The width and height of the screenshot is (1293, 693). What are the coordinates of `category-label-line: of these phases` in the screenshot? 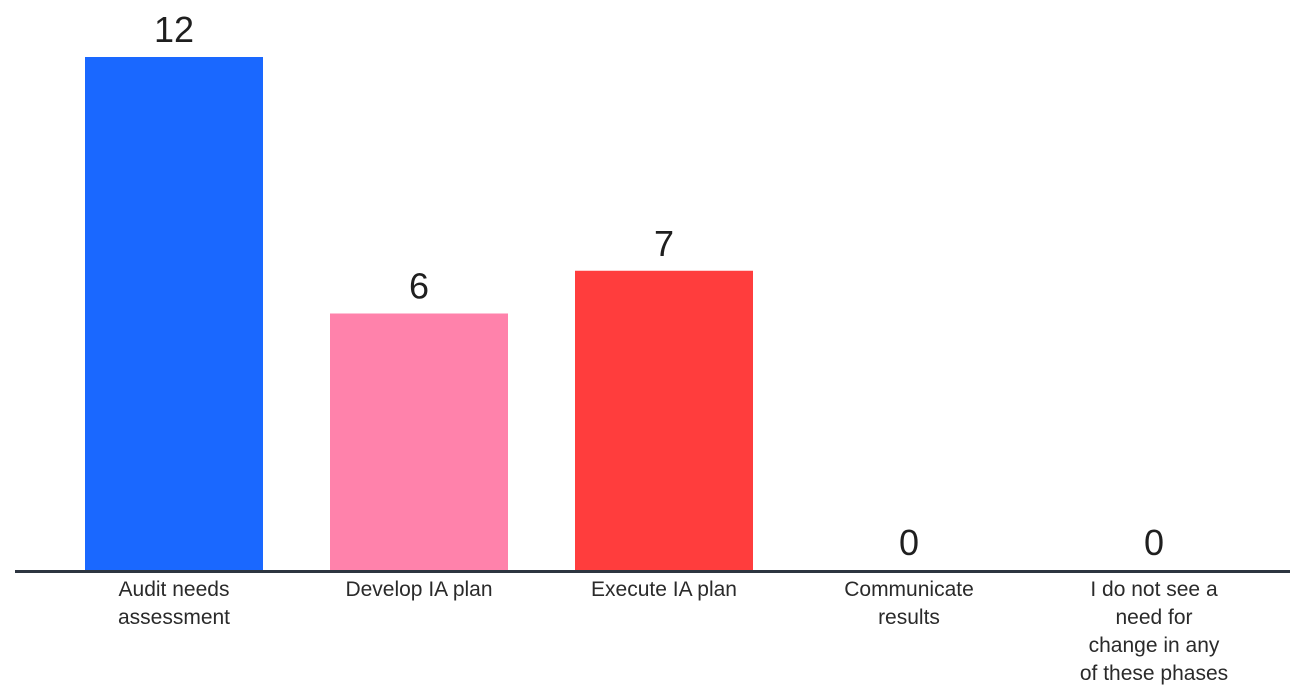 It's located at (1154, 673).